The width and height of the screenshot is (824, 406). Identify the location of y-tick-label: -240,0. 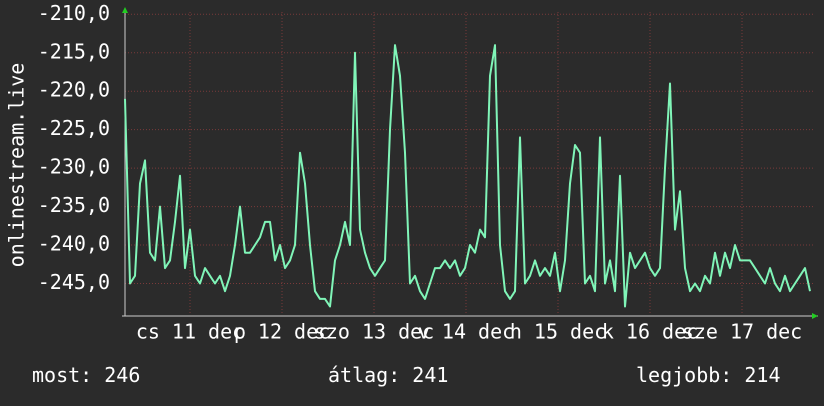
(74, 244).